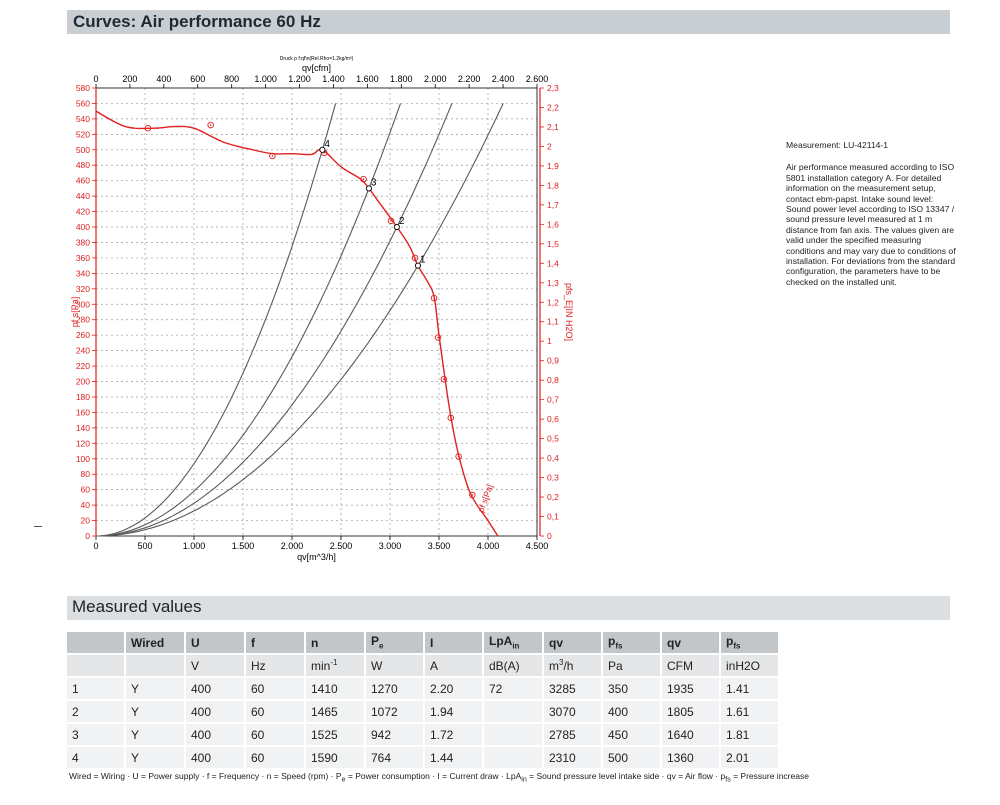 This screenshot has width=1000, height=805. Describe the element at coordinates (83, 412) in the screenshot. I see `y-tick-label: 160` at that location.